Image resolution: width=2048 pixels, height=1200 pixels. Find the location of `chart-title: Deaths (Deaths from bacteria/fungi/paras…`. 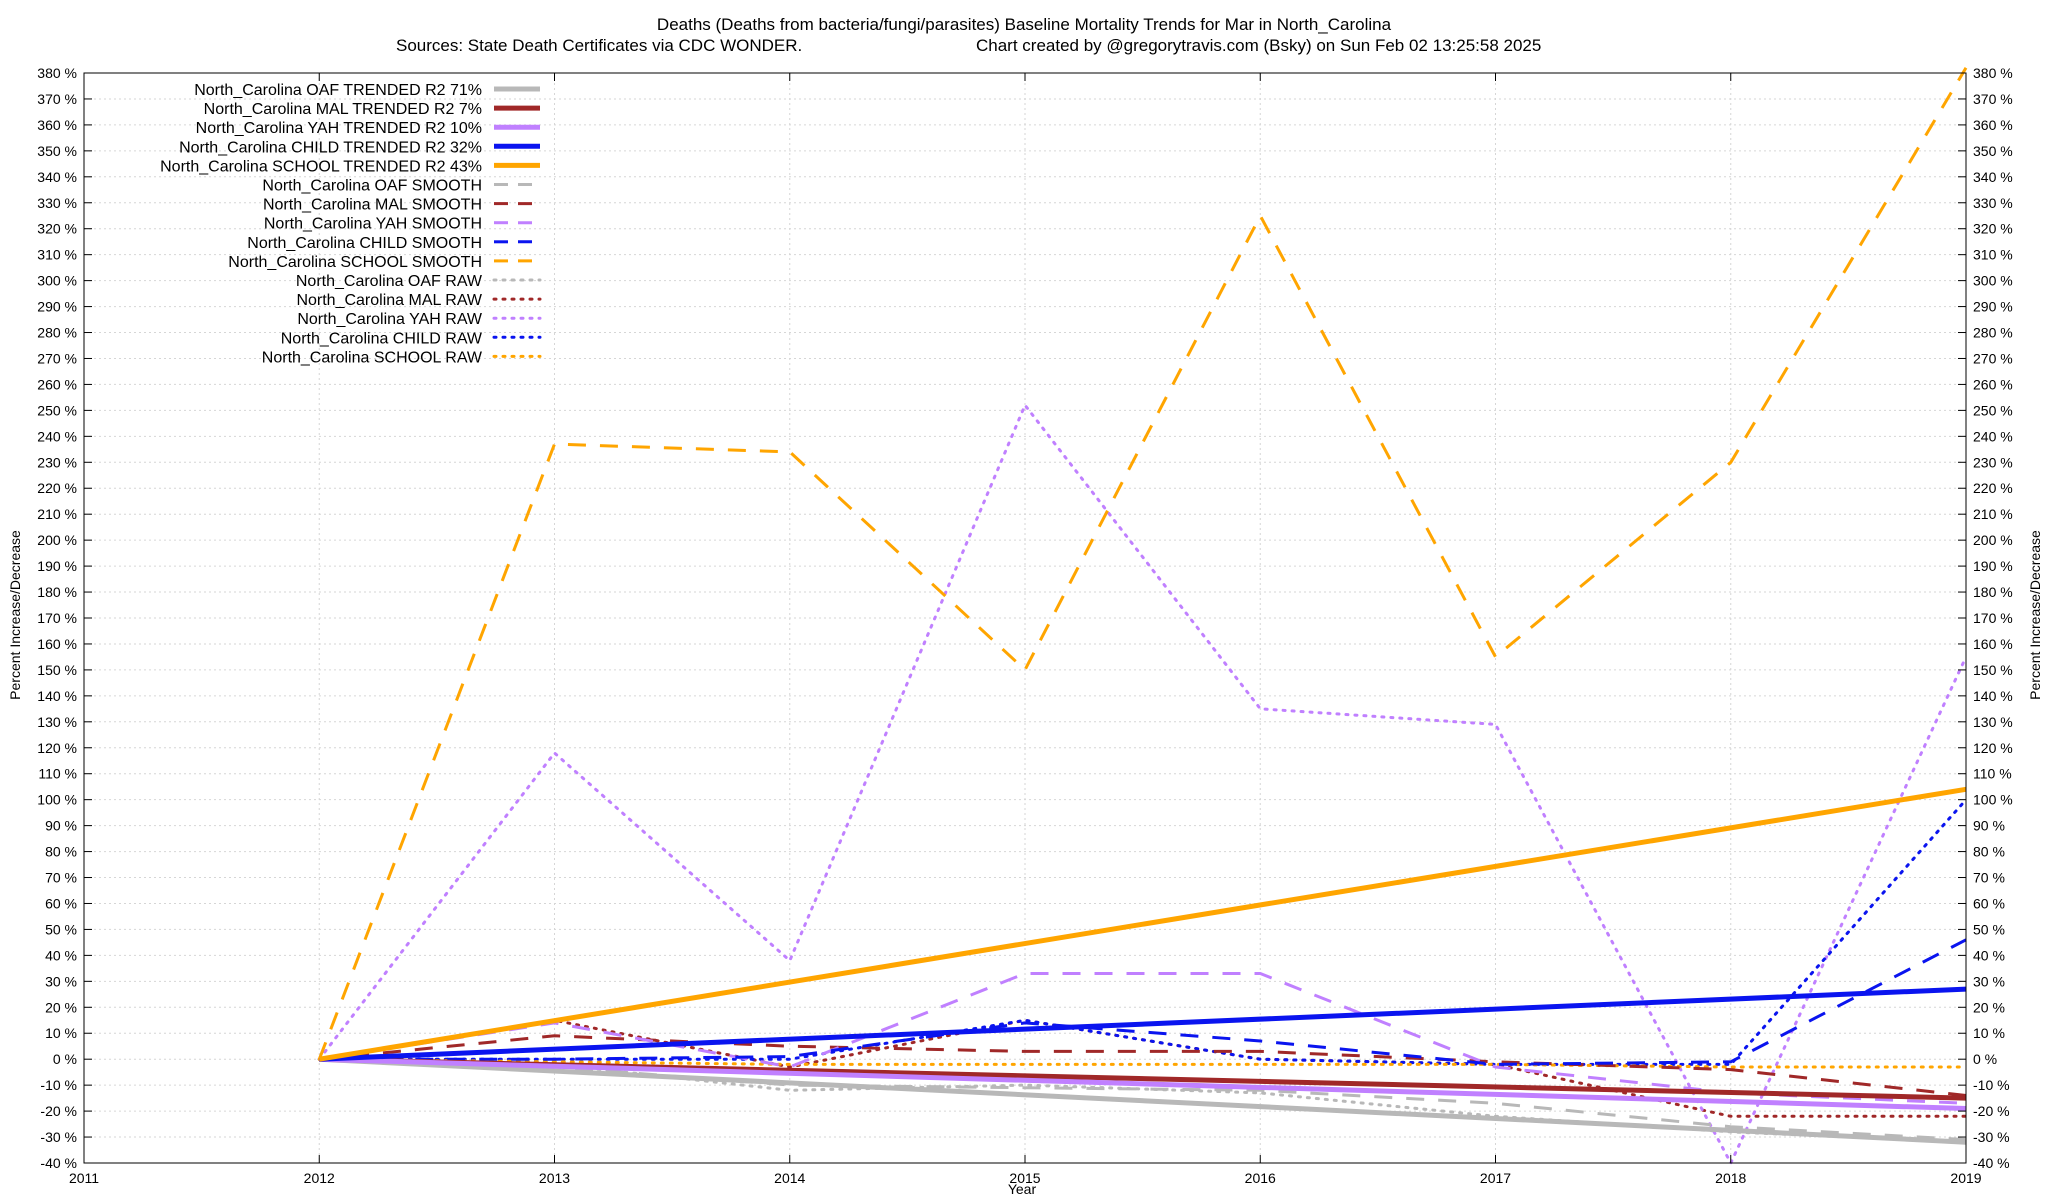

chart-title: Deaths (Deaths from bacteria/fungi/paras… is located at coordinates (1024, 24).